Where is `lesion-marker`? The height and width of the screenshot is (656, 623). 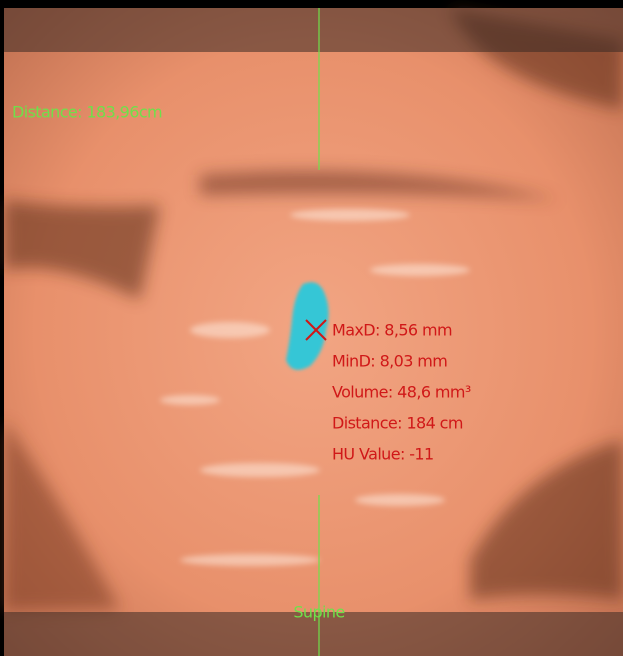
lesion-marker is located at coordinates (316, 330).